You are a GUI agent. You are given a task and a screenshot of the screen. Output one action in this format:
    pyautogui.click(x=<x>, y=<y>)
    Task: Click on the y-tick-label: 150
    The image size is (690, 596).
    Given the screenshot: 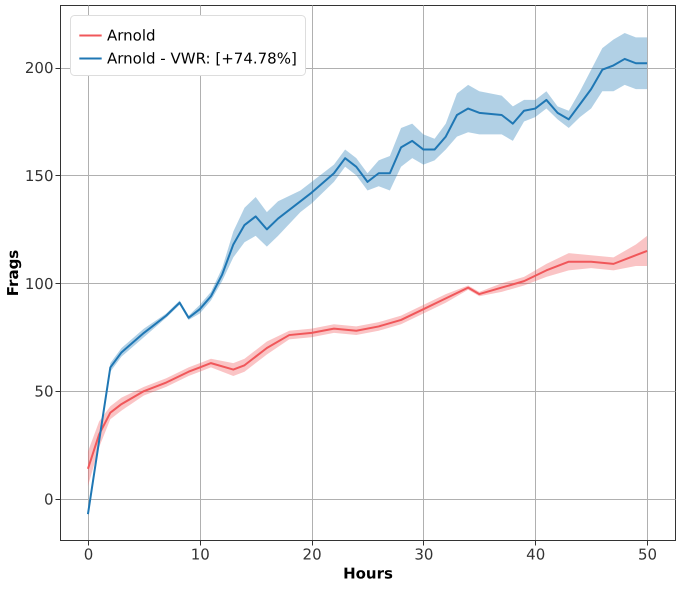 What is the action you would take?
    pyautogui.click(x=39, y=175)
    